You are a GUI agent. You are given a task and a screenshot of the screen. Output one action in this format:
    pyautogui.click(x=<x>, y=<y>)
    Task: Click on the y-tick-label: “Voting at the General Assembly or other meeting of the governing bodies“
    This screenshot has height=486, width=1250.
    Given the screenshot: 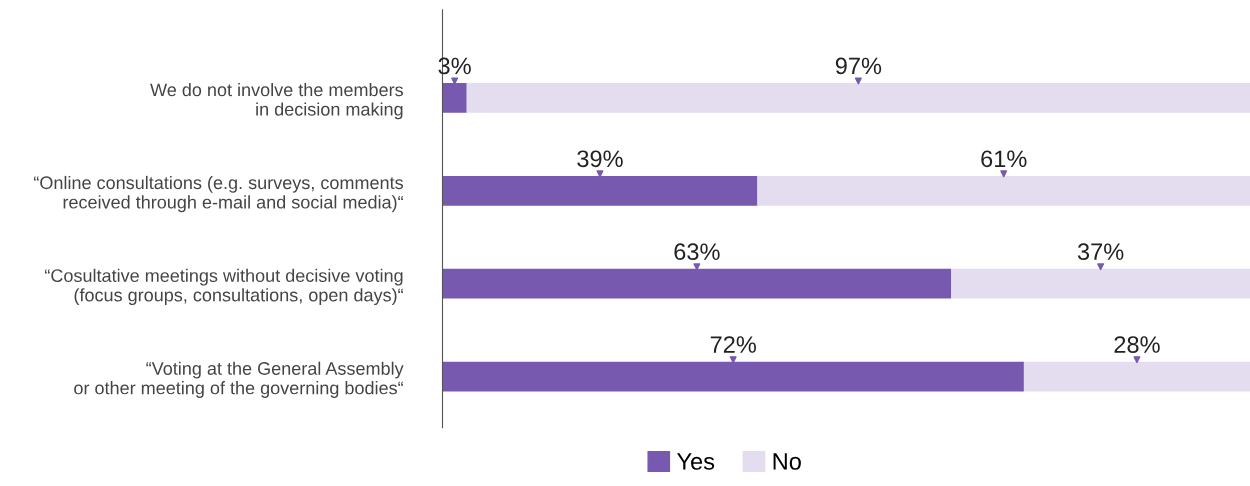 What is the action you would take?
    pyautogui.click(x=239, y=379)
    